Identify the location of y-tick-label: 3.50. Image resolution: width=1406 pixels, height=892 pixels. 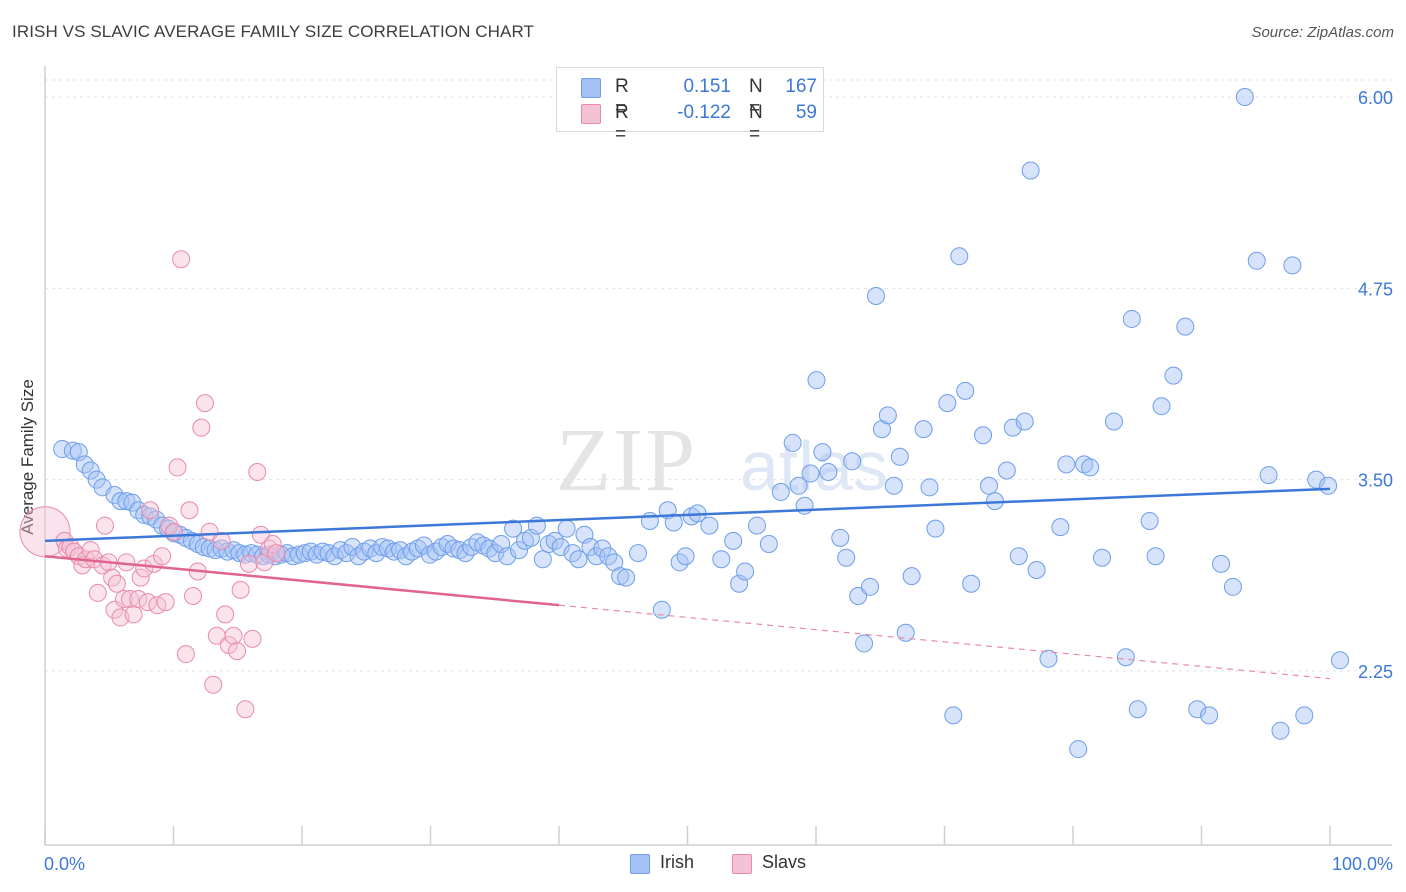
(1375, 481).